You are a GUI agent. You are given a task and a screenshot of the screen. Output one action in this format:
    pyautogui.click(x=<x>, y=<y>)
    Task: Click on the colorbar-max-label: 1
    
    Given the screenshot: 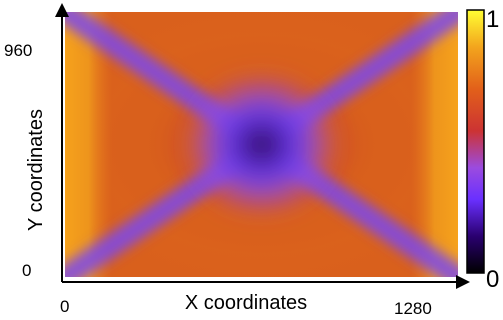 What is the action you would take?
    pyautogui.click(x=492, y=19)
    